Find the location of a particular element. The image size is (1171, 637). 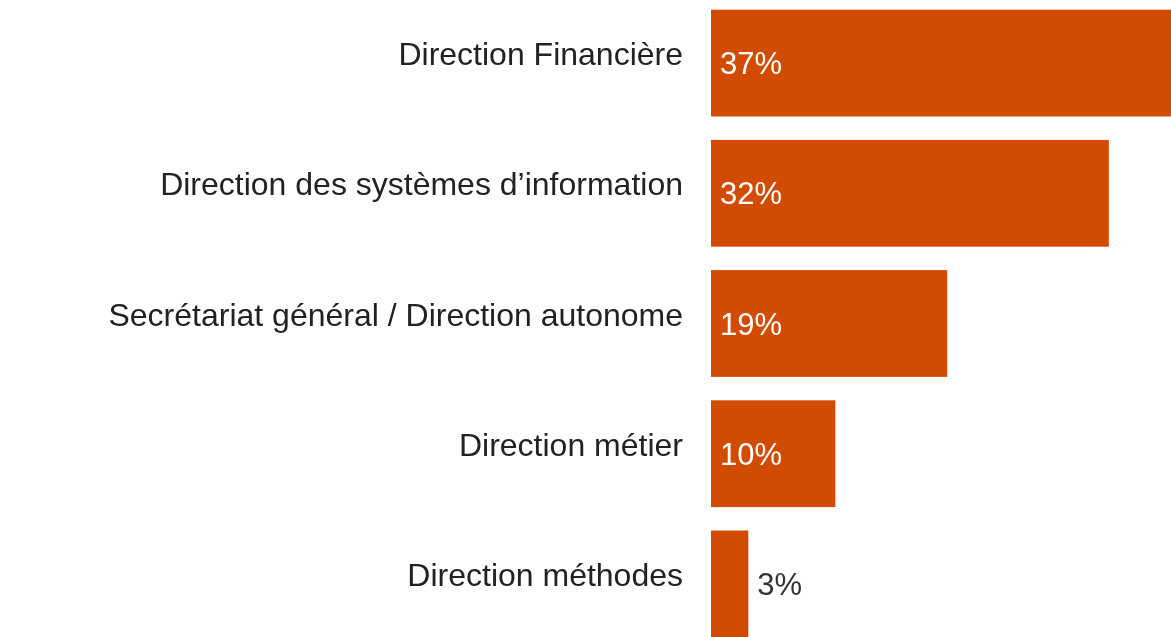

y-tick-label: Direction Financière is located at coordinates (540, 54).